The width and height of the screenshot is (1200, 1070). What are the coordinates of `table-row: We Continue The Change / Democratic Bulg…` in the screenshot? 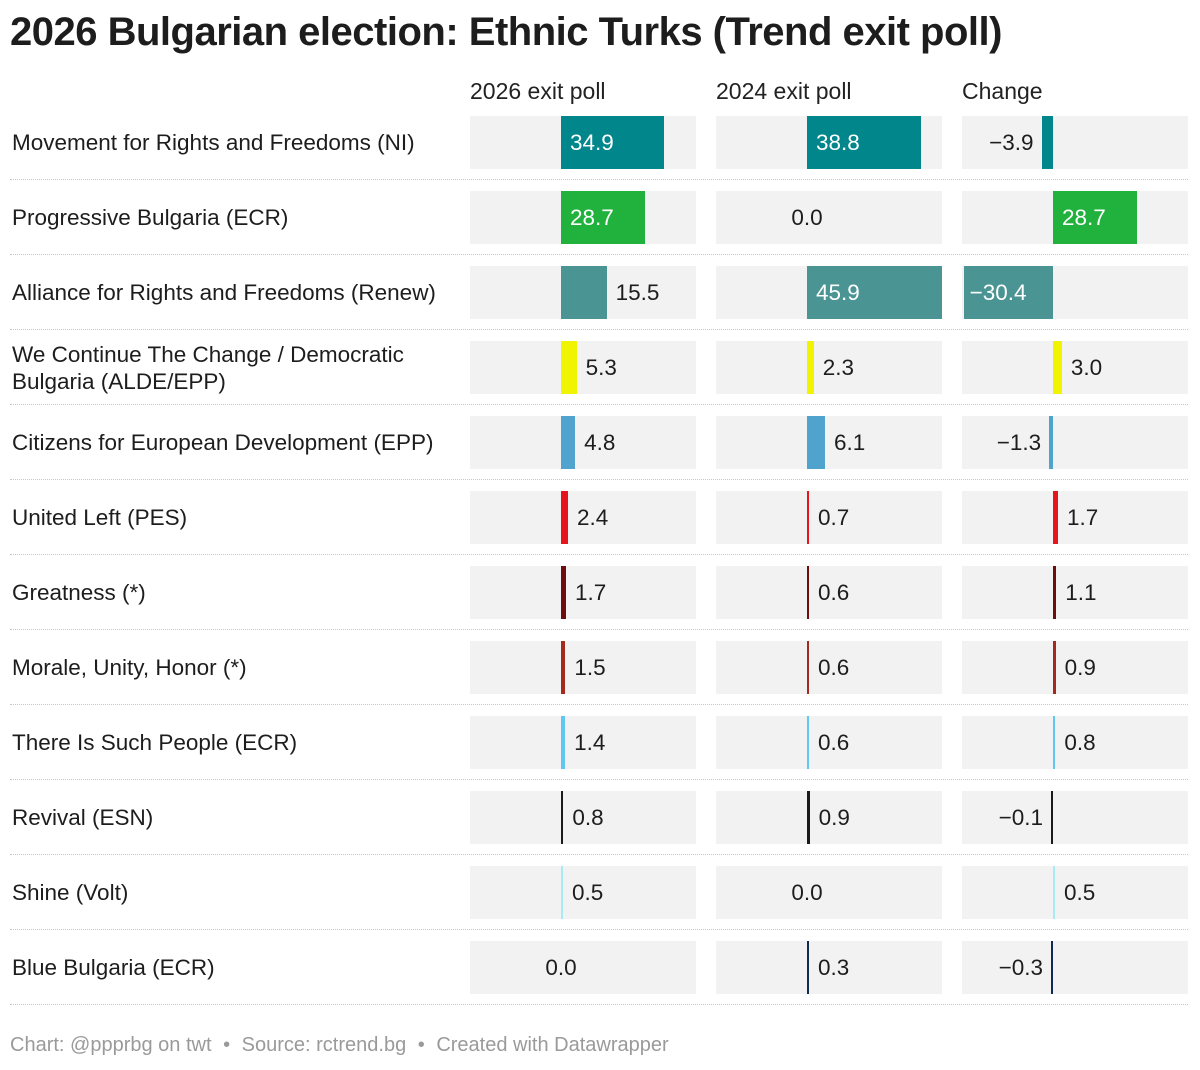 It's located at (599, 367).